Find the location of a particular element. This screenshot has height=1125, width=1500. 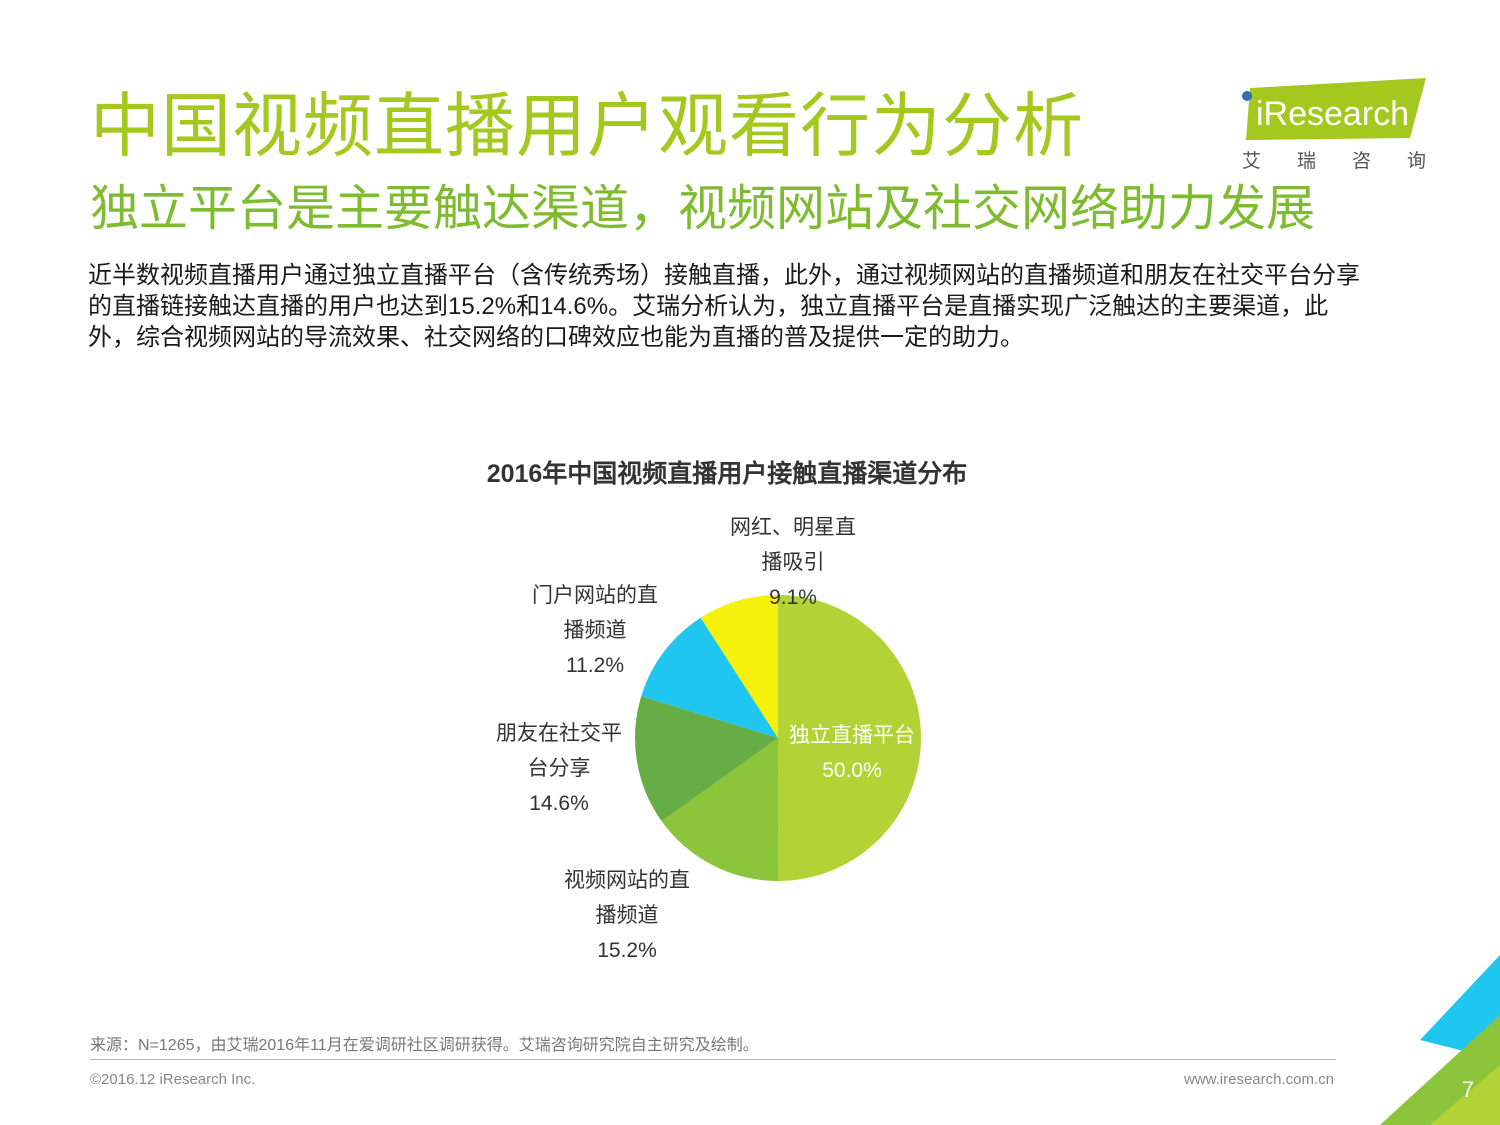

logo-brand-text: iResearch is located at coordinates (1332, 114).